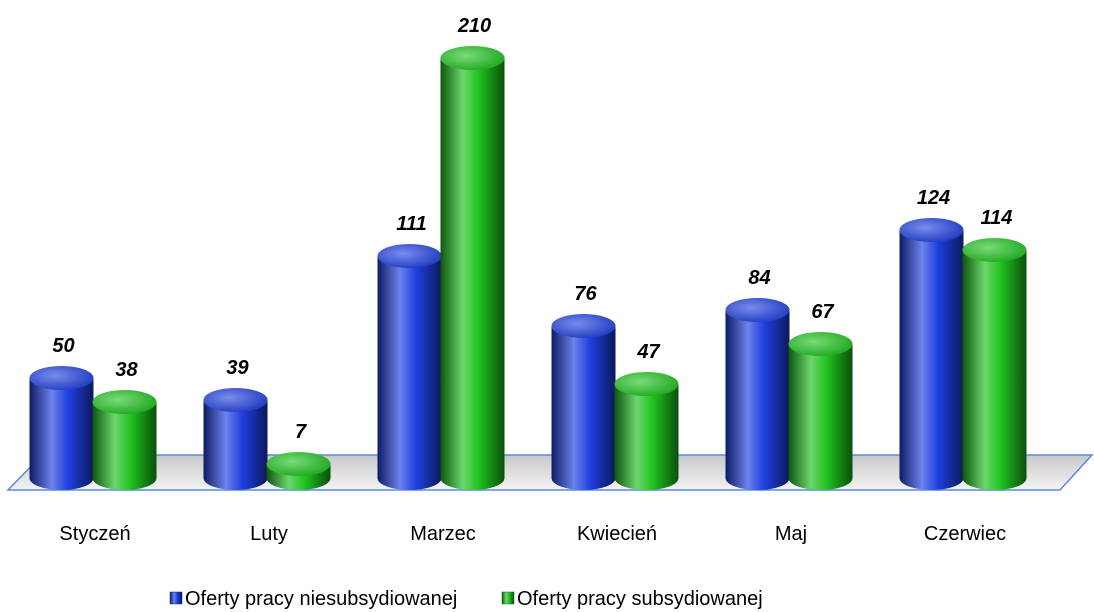 The width and height of the screenshot is (1094, 612). Describe the element at coordinates (411, 224) in the screenshot. I see `data-label: 111` at that location.